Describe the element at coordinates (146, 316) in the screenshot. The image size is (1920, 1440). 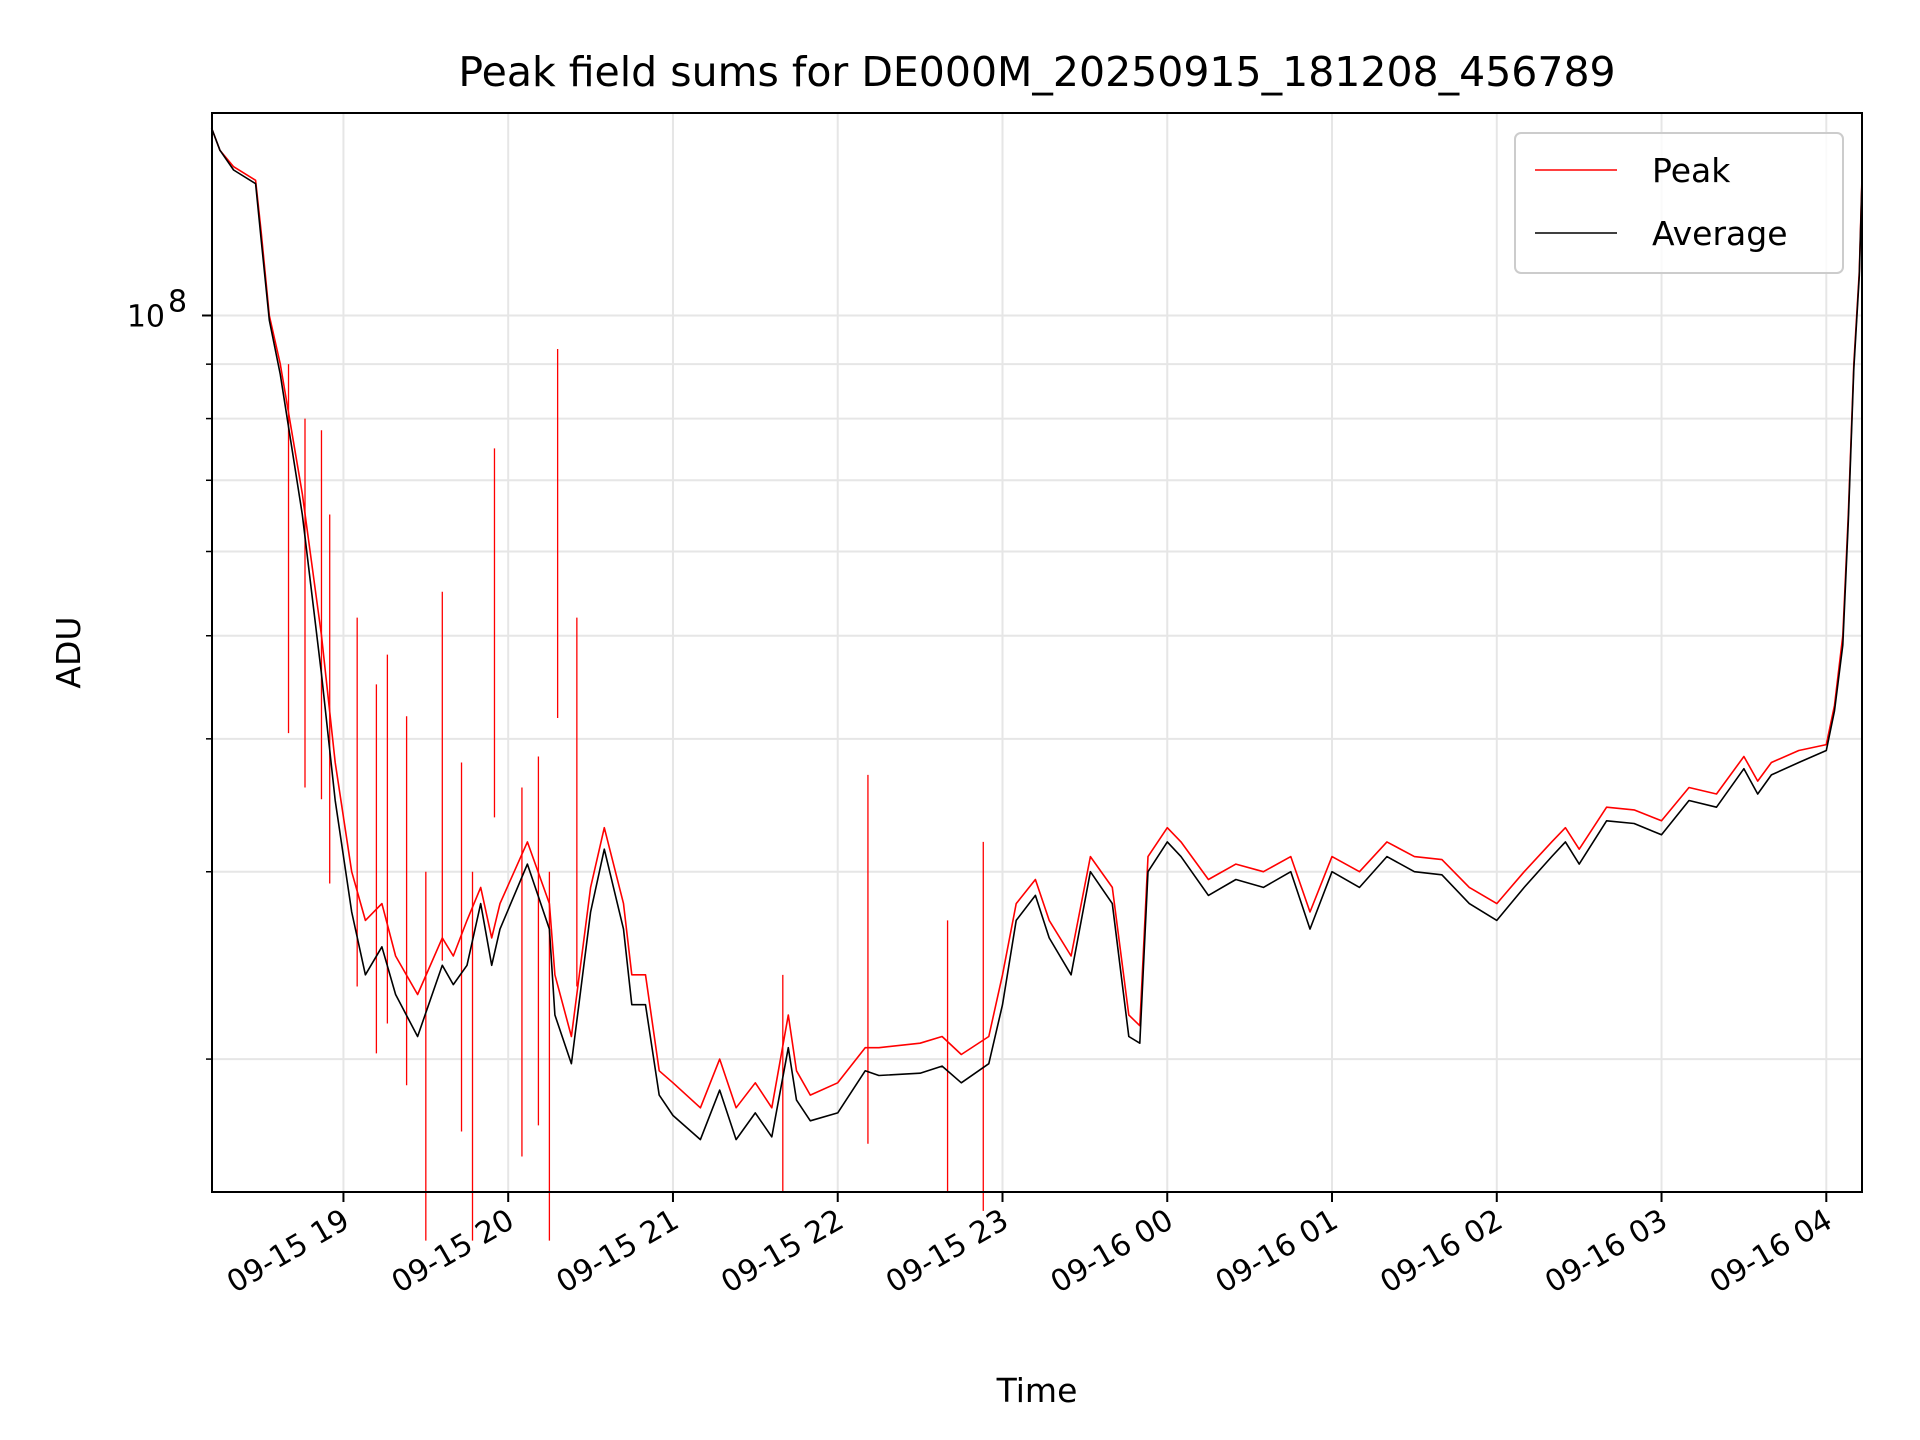
I see `y-tick-label: 10` at that location.